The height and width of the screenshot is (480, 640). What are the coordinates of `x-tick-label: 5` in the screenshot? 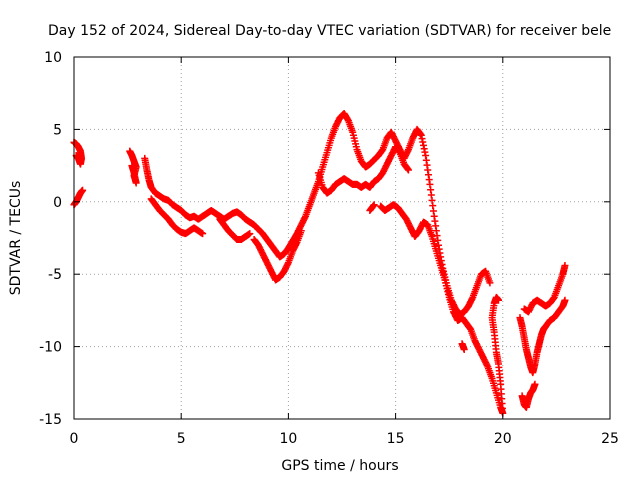 It's located at (181, 439).